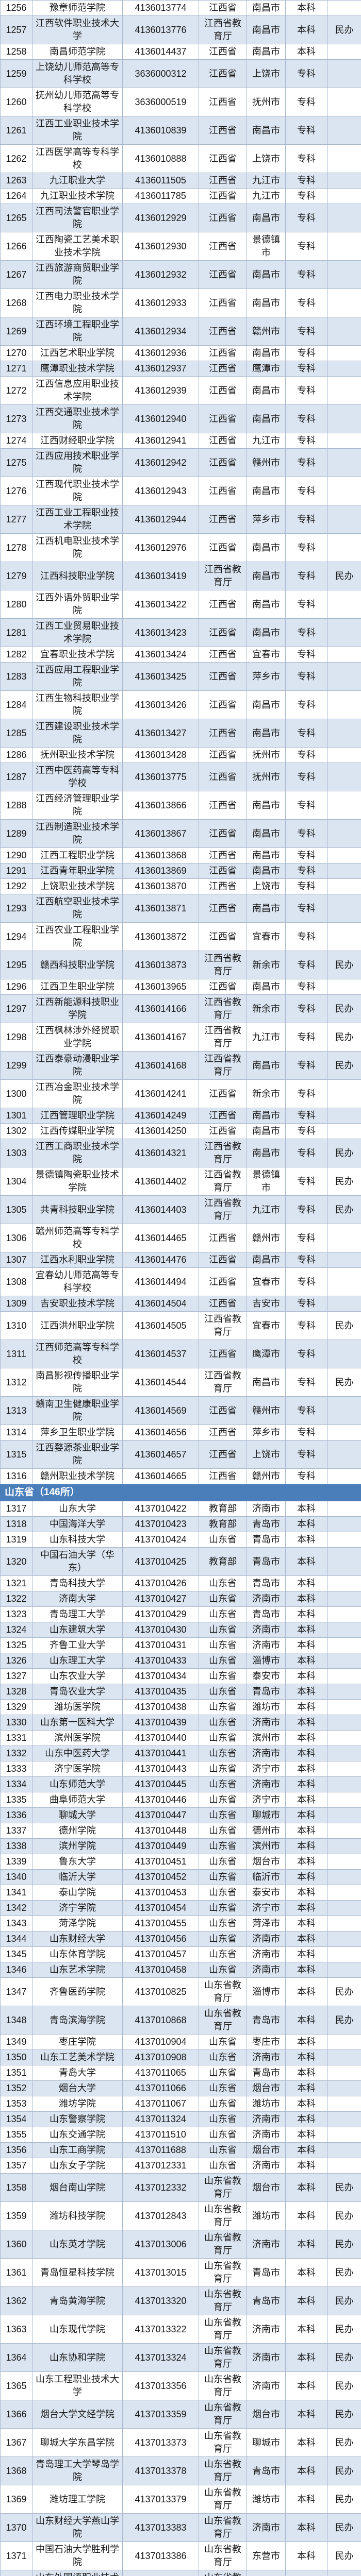  I want to click on col-code: 4137013378, so click(160, 2470).